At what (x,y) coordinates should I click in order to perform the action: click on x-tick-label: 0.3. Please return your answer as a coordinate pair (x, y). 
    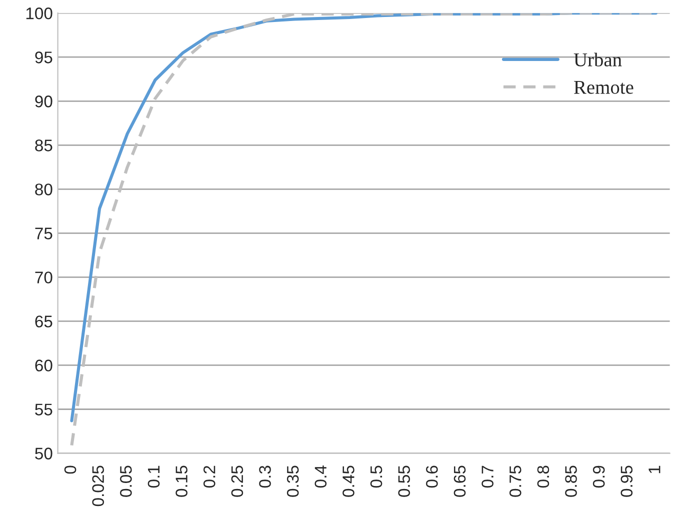
    Looking at the image, I should click on (265, 477).